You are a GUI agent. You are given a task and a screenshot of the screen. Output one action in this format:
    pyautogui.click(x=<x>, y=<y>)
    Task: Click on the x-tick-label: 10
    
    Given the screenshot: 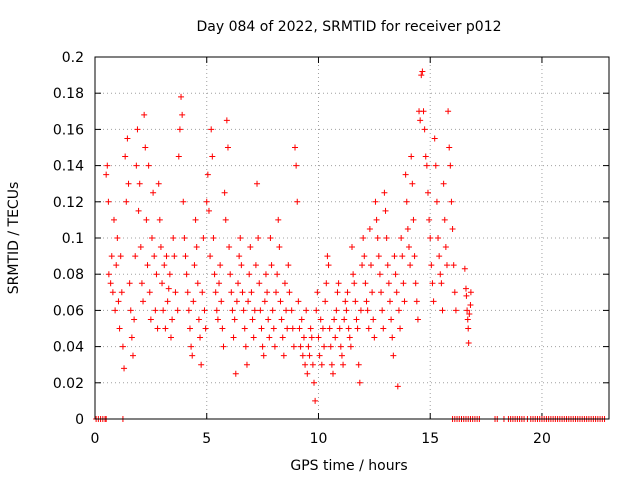 What is the action you would take?
    pyautogui.click(x=319, y=439)
    